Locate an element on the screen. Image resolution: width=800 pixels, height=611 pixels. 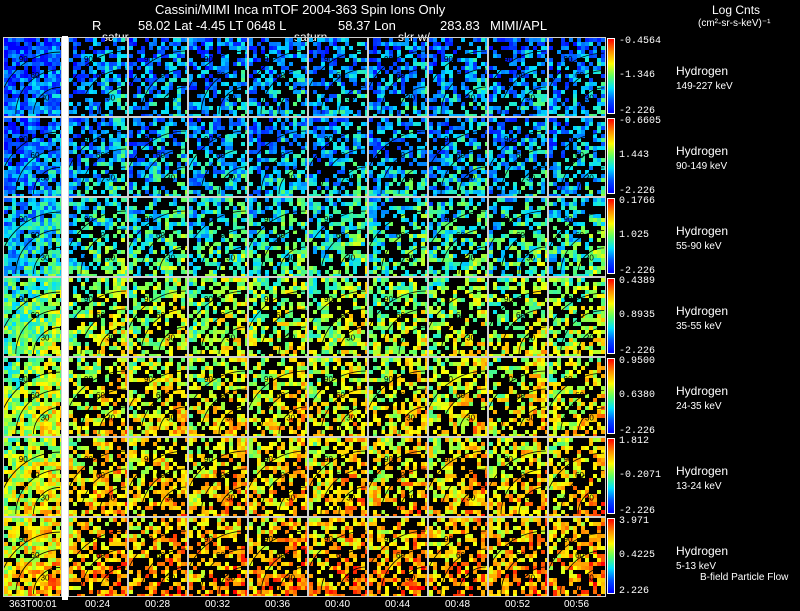
time-label: 00:48 is located at coordinates (457, 605).